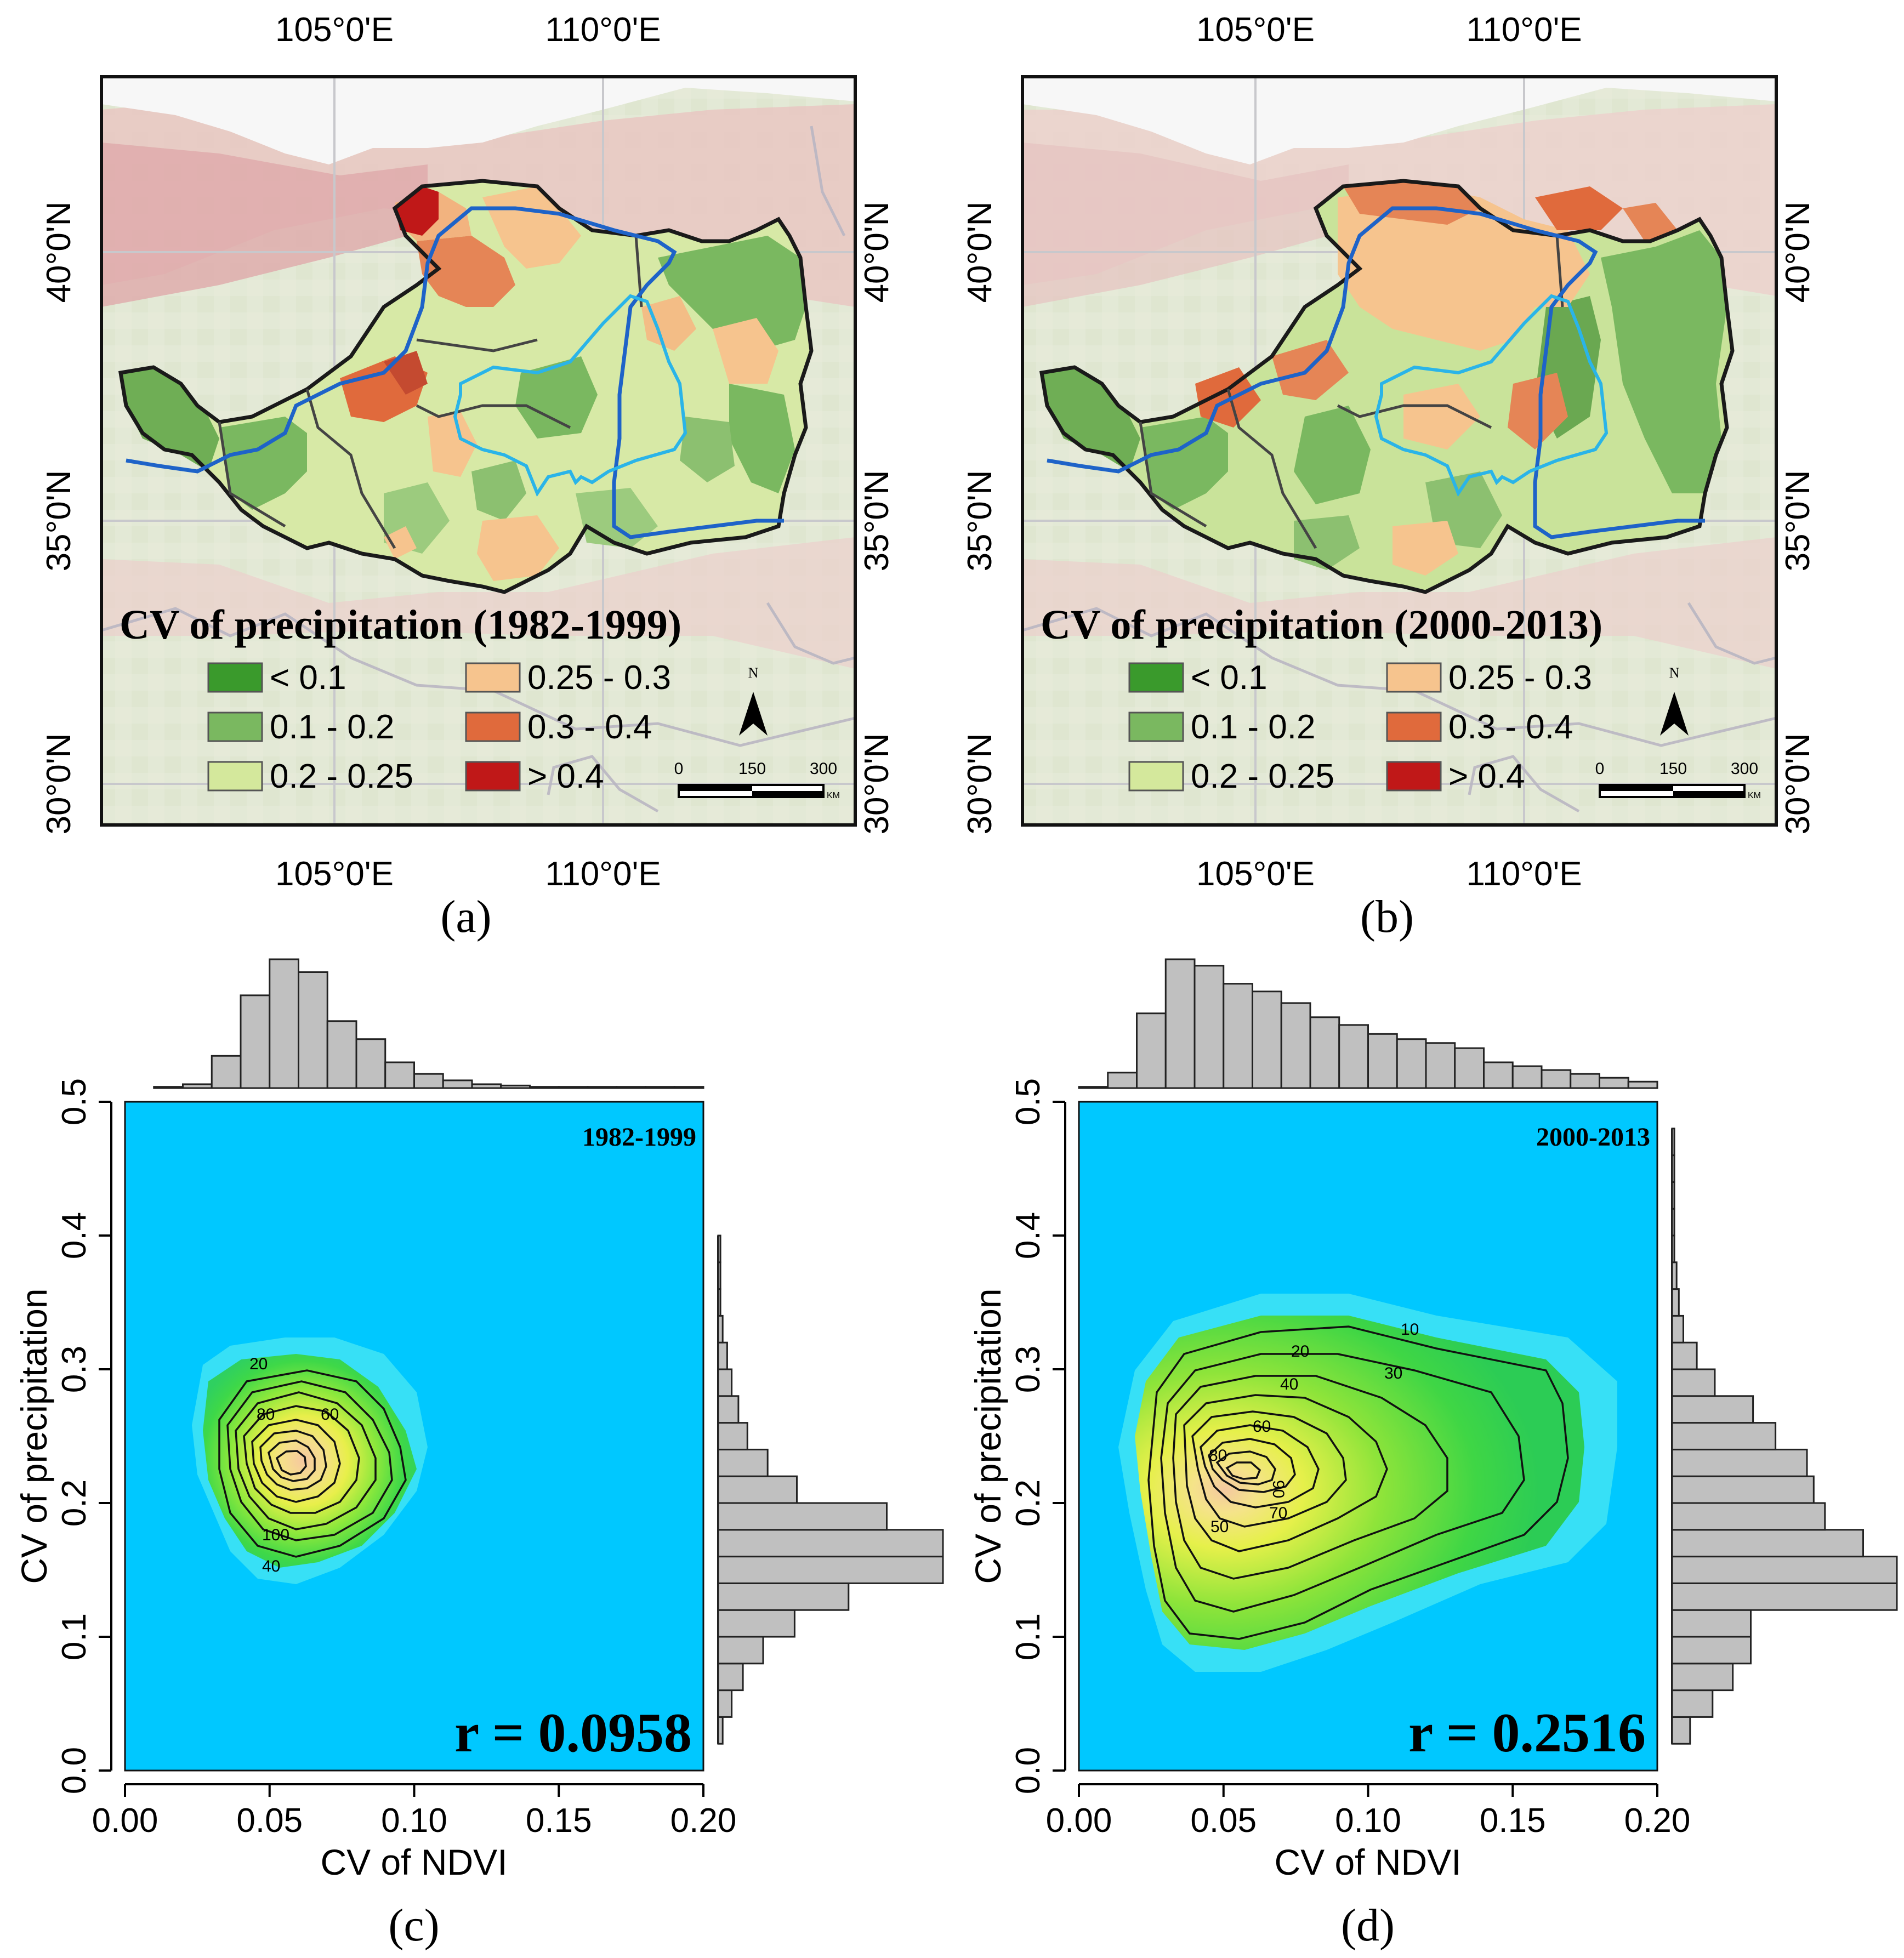 This screenshot has height=1958, width=1904. What do you see at coordinates (1367, 1862) in the screenshot?
I see `x-axis-label-d: CV of NDVI` at bounding box center [1367, 1862].